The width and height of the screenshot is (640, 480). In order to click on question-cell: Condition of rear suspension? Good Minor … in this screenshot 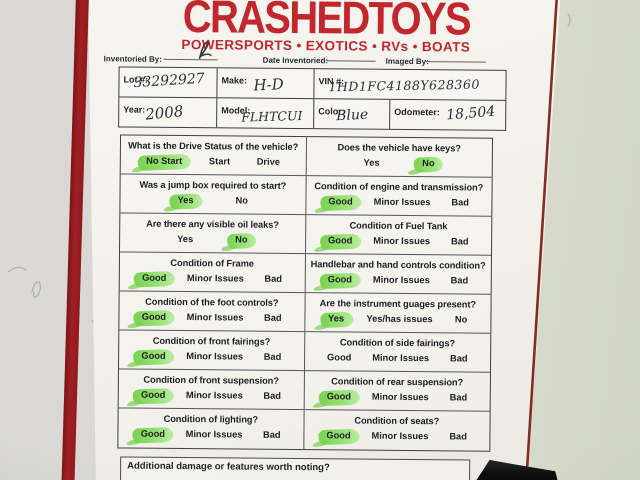, I will do `click(397, 391)`.